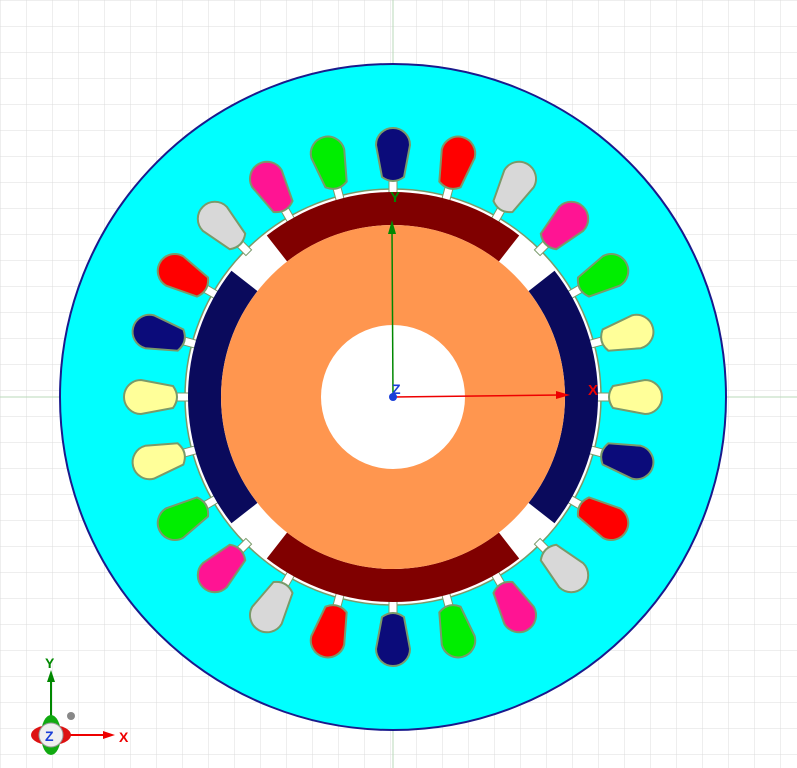  I want to click on x-axis-arrow, so click(563, 395).